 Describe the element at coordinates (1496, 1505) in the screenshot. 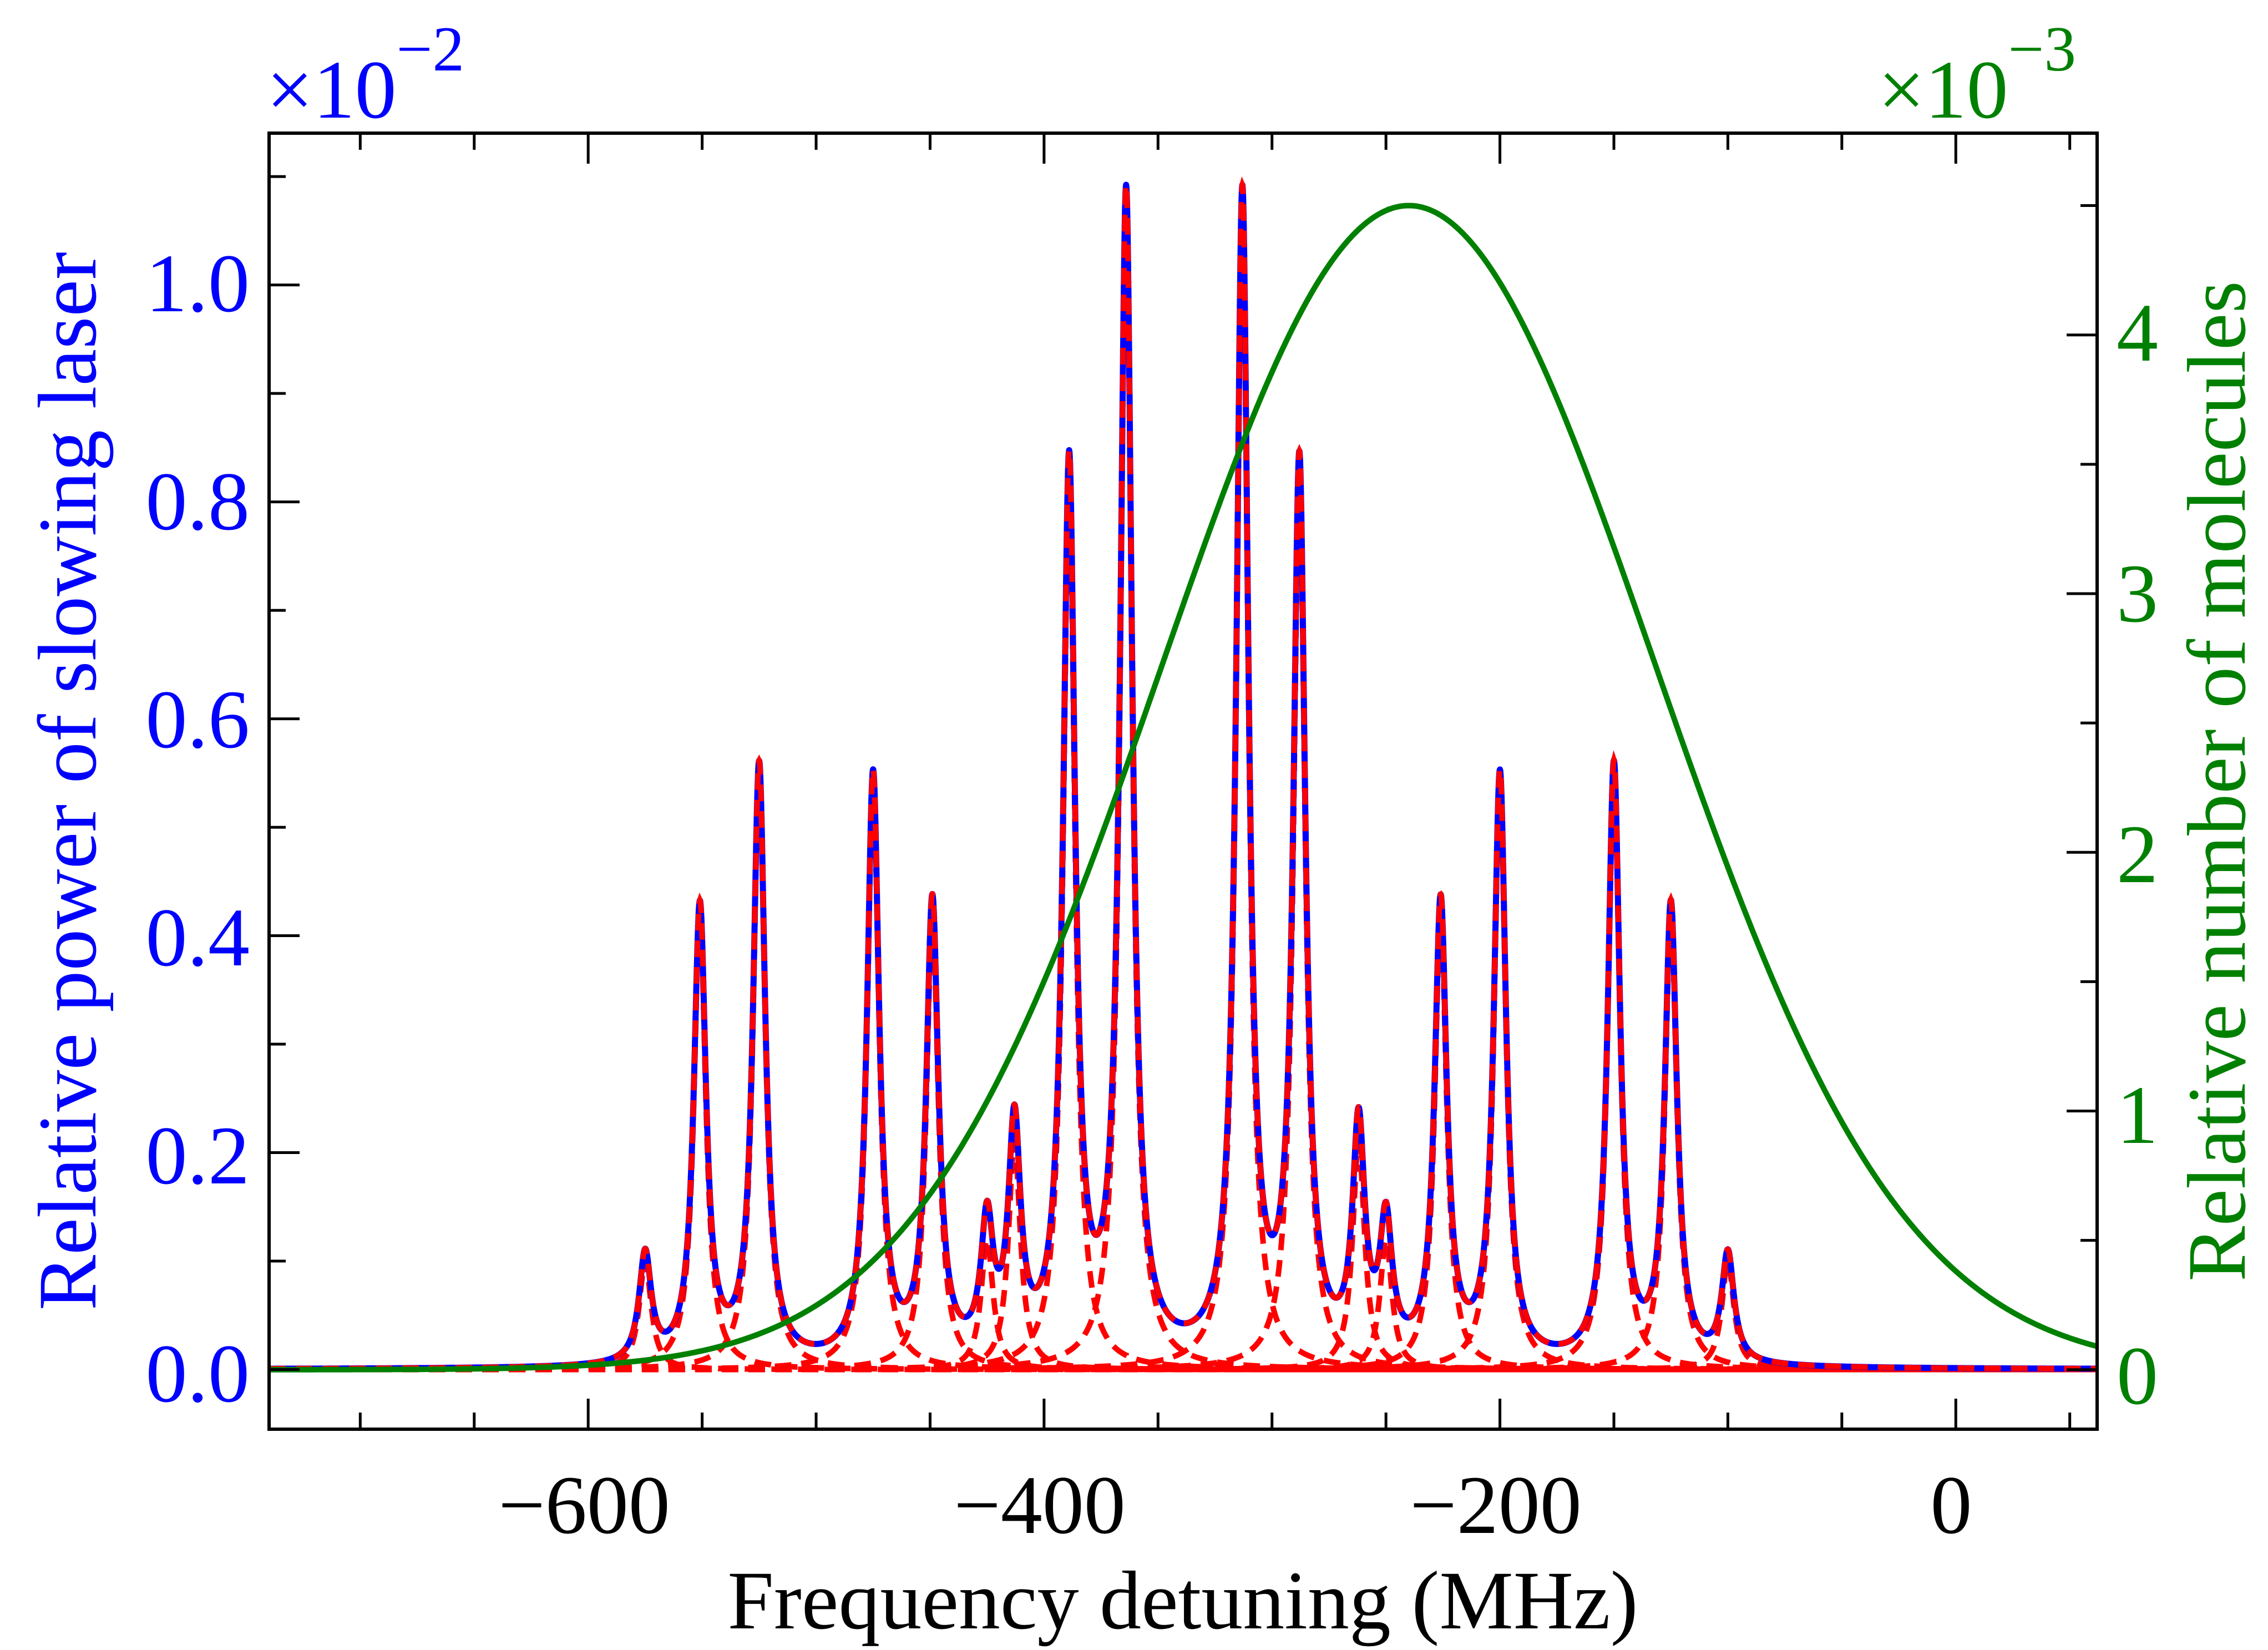

I see `x-tick-label: −200` at that location.